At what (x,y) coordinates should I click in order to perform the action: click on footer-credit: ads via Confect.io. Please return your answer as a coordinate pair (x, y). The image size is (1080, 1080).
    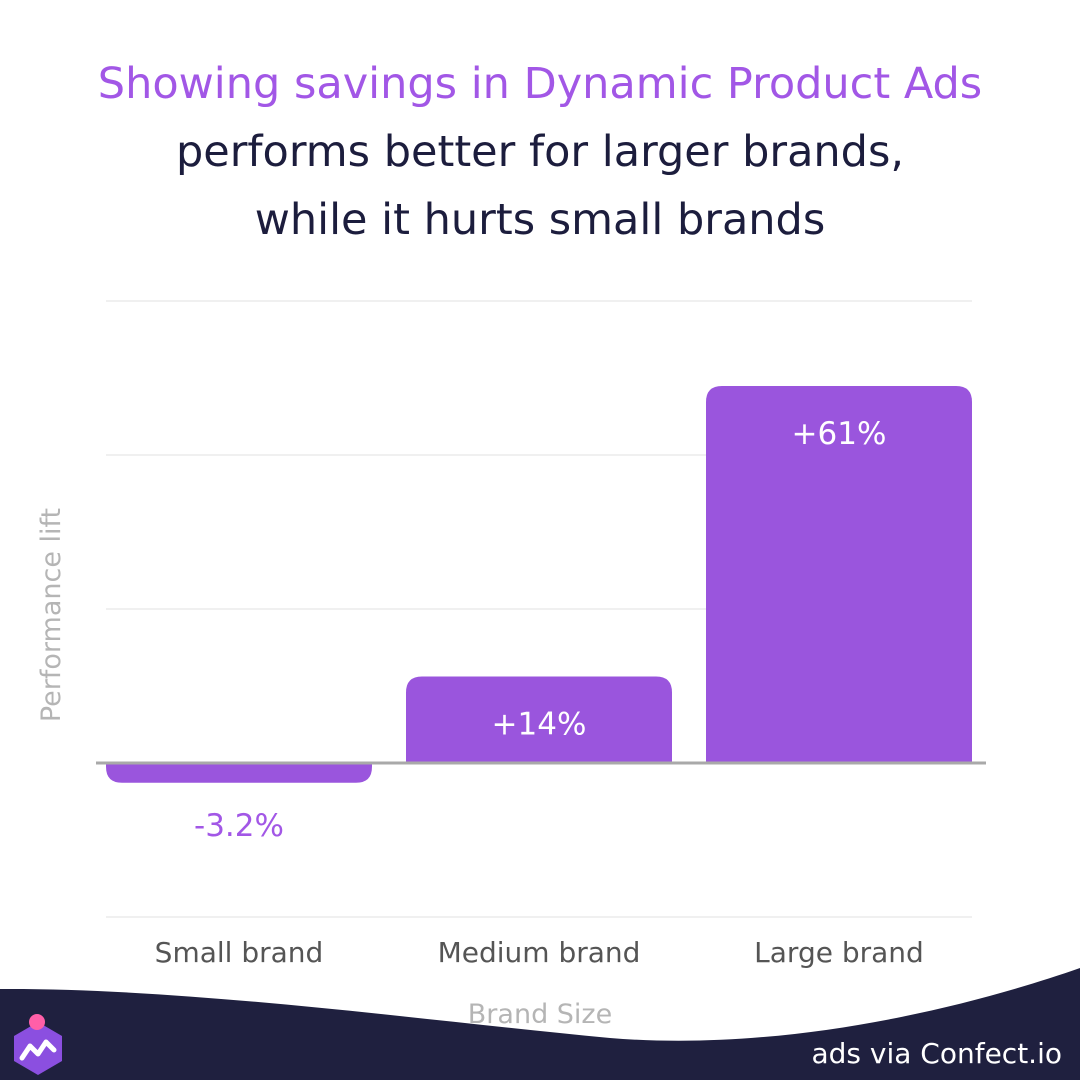
    Looking at the image, I should click on (936, 1053).